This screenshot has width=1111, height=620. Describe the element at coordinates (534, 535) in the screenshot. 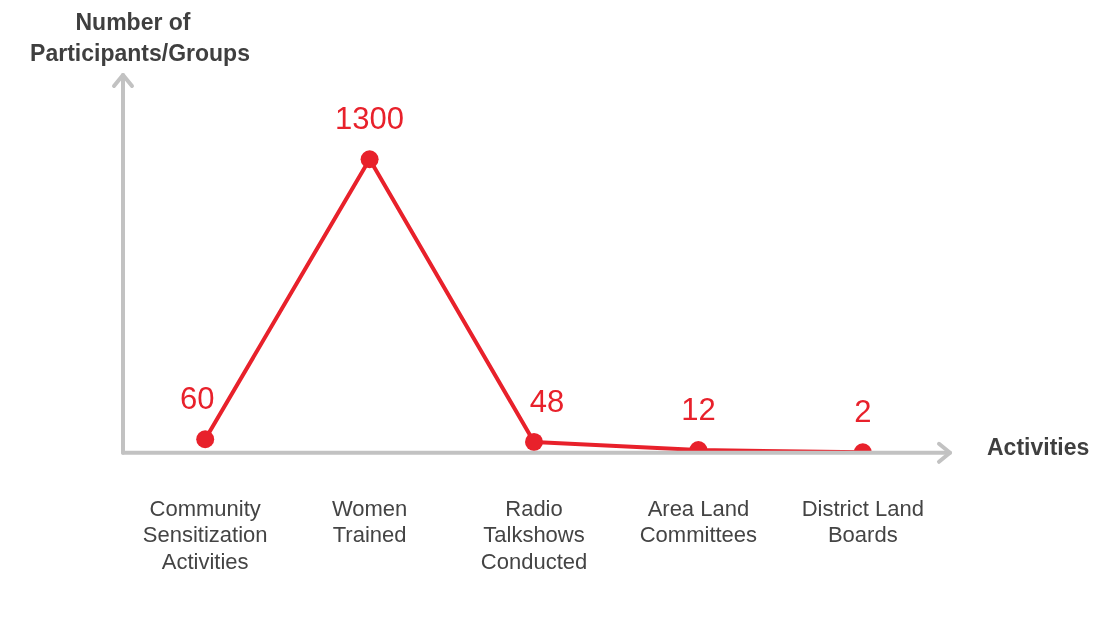

I see `x-tick-label: Radio Talkshows Conducted` at that location.